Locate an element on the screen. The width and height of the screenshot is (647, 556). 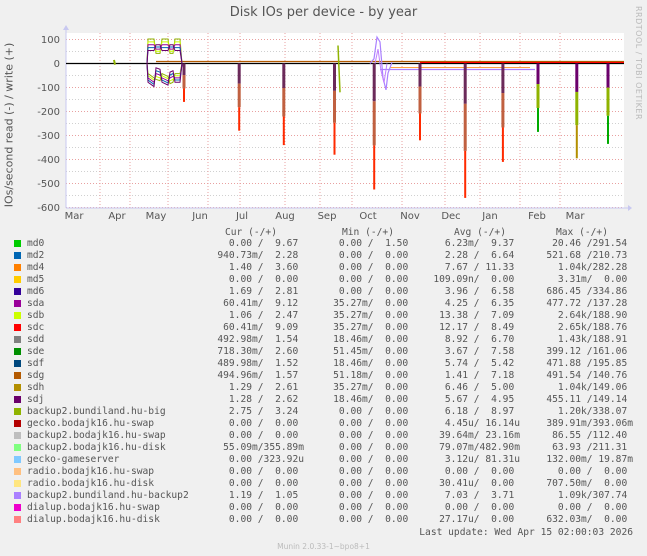
legend-min: 51.18m/ 0.00 is located at coordinates (373, 375).